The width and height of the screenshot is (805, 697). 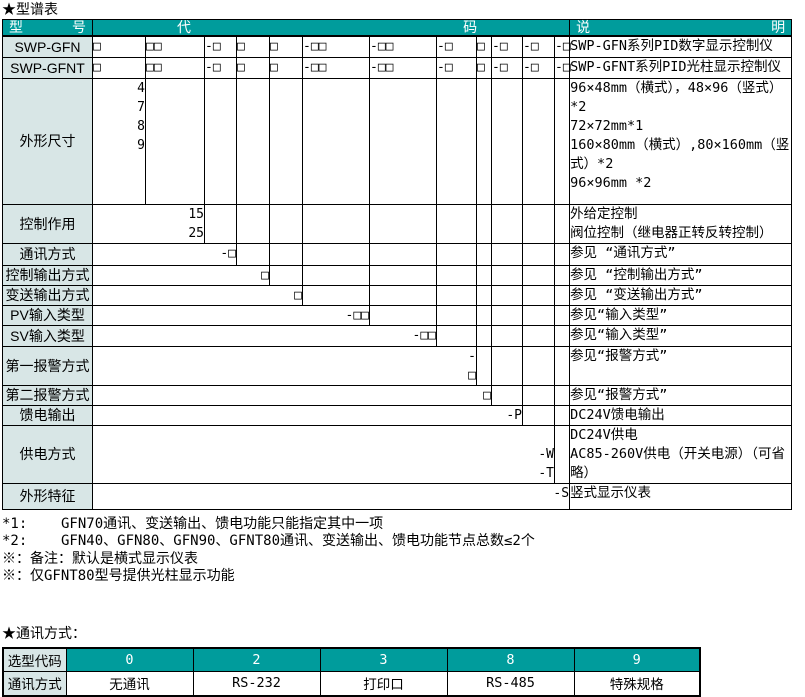 What do you see at coordinates (47, 254) in the screenshot?
I see `row-label: 通讯方式` at bounding box center [47, 254].